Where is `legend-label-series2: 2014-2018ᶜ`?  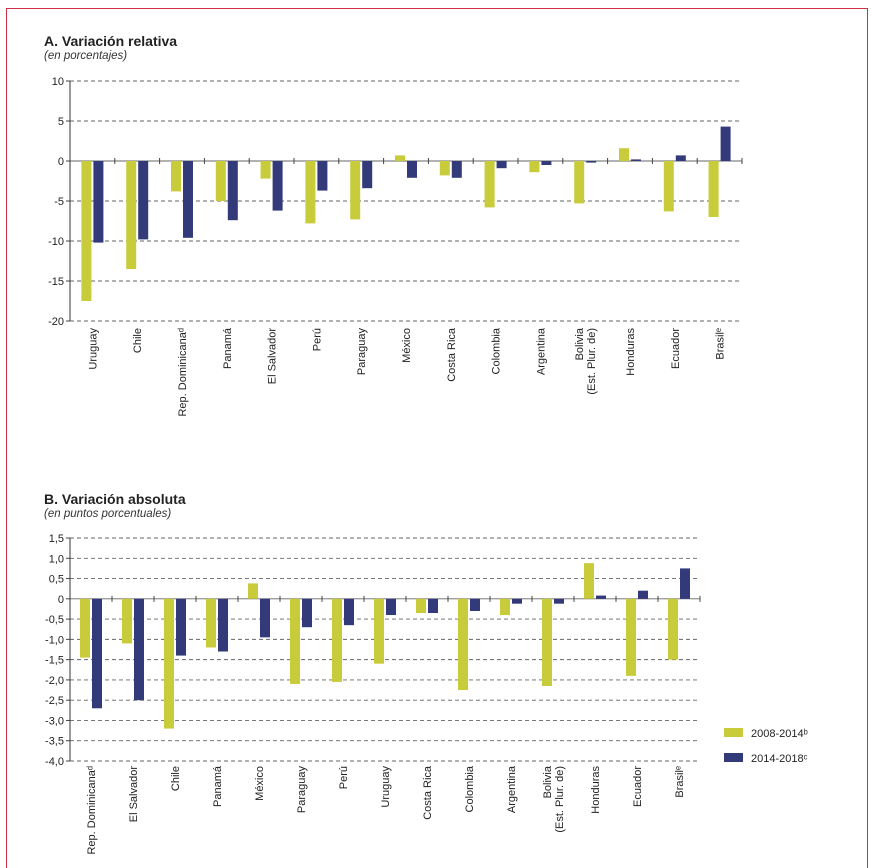 legend-label-series2: 2014-2018ᶜ is located at coordinates (779, 759).